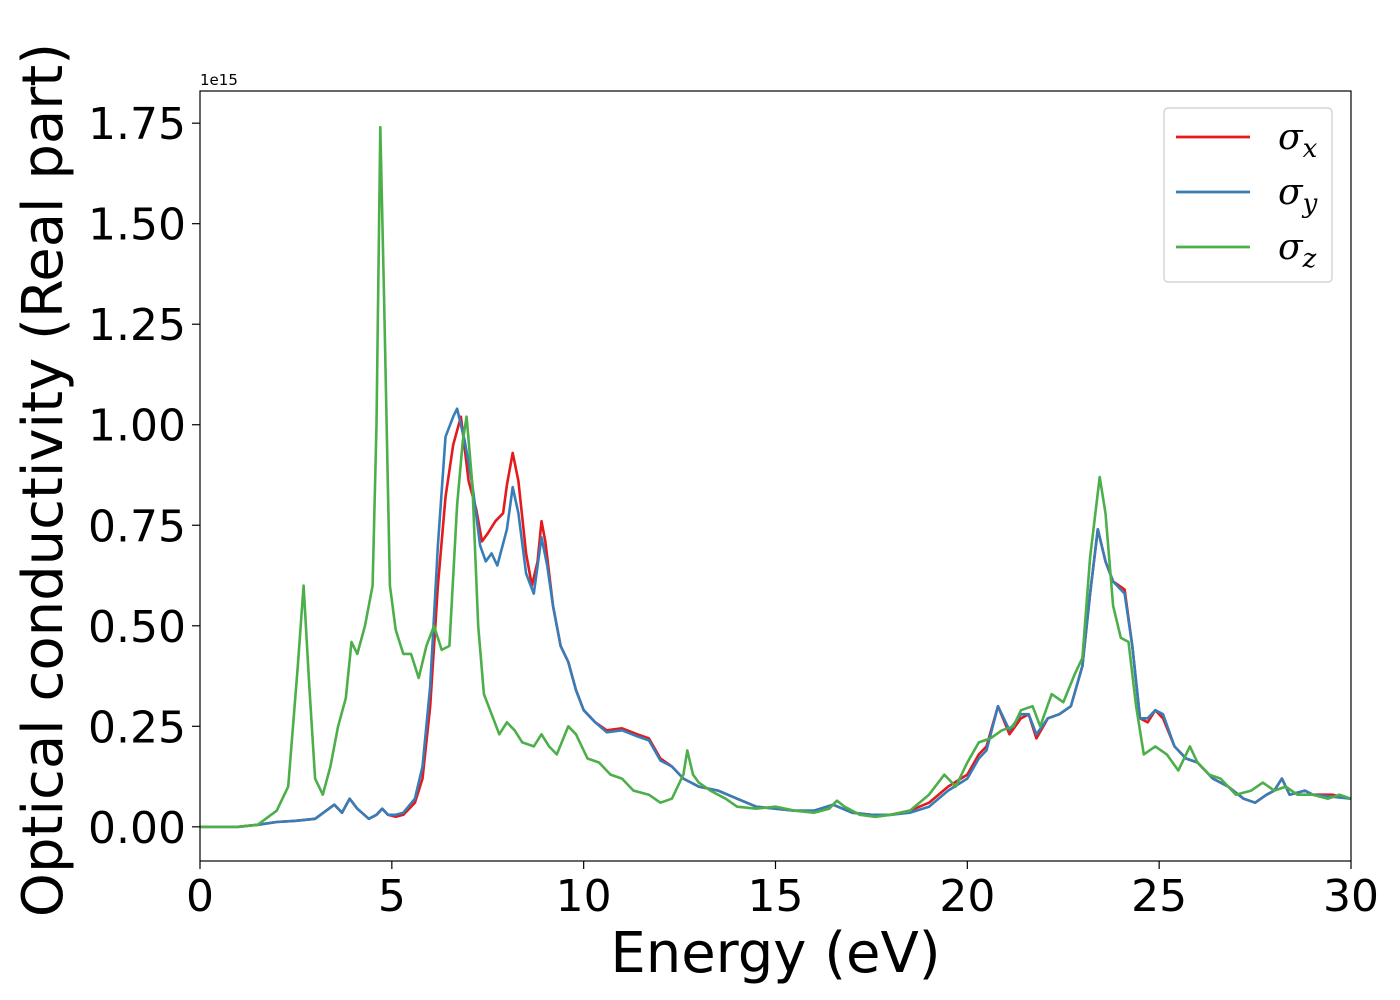 The height and width of the screenshot is (1000, 1400). Describe the element at coordinates (137, 727) in the screenshot. I see `y-tick-label: 0.25` at that location.